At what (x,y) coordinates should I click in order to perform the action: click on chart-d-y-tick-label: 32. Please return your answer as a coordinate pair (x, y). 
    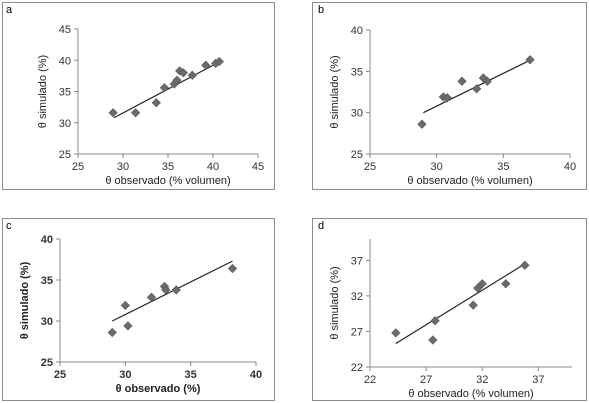
    Looking at the image, I should click on (357, 297).